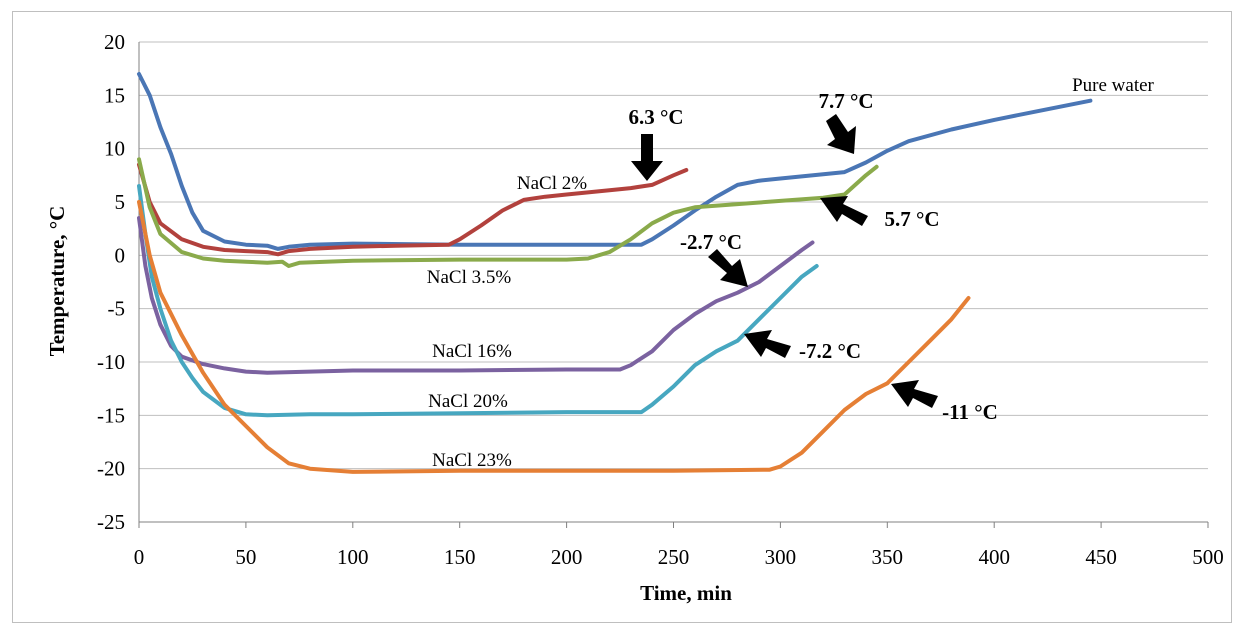  What do you see at coordinates (139, 557) in the screenshot?
I see `x-tick-label: 0` at bounding box center [139, 557].